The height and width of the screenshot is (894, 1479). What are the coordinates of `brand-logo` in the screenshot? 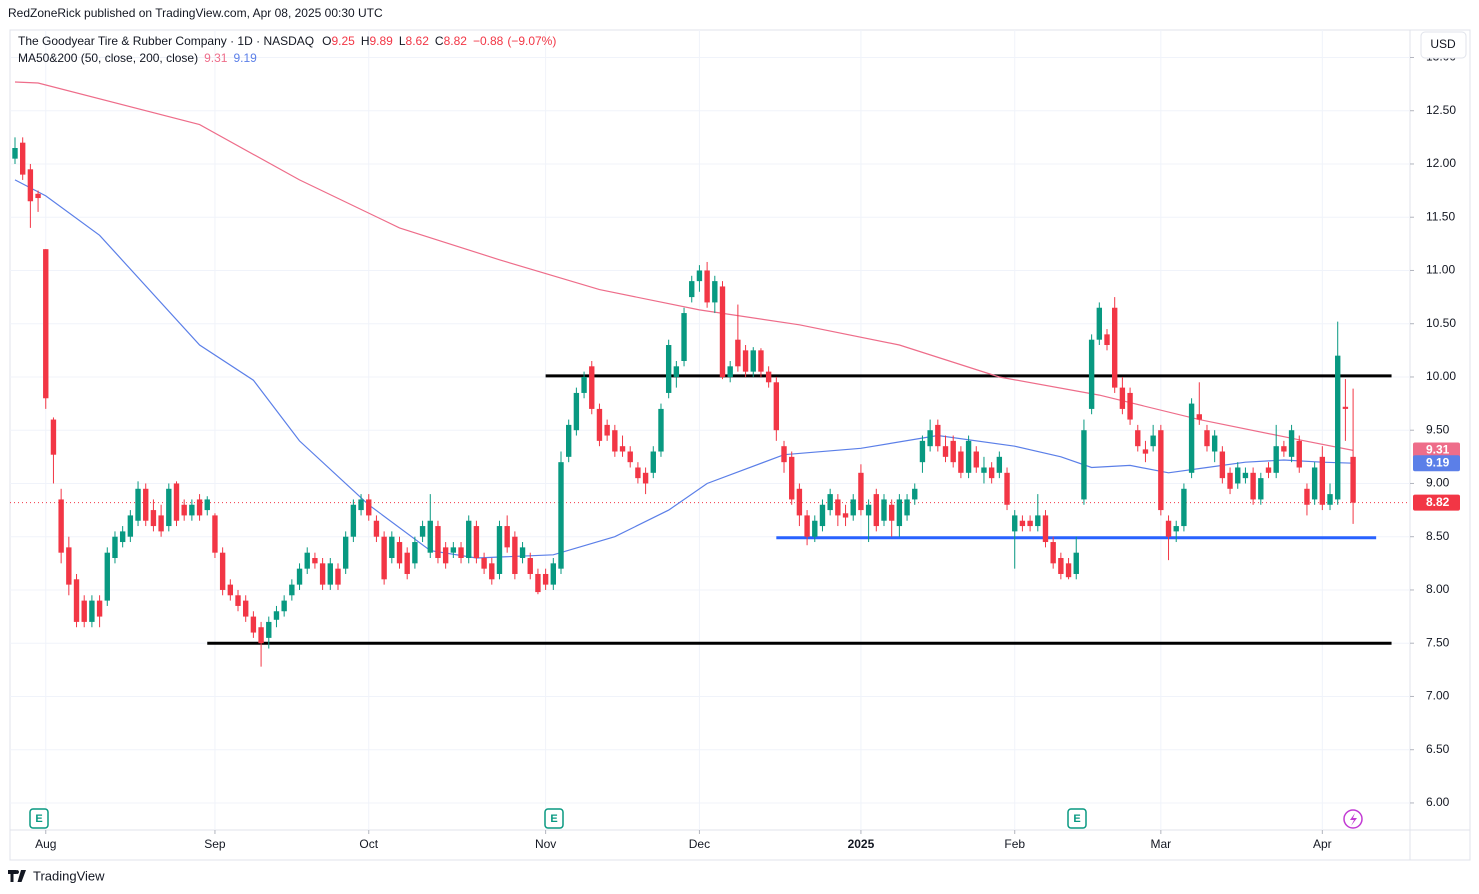 It's located at (17, 876).